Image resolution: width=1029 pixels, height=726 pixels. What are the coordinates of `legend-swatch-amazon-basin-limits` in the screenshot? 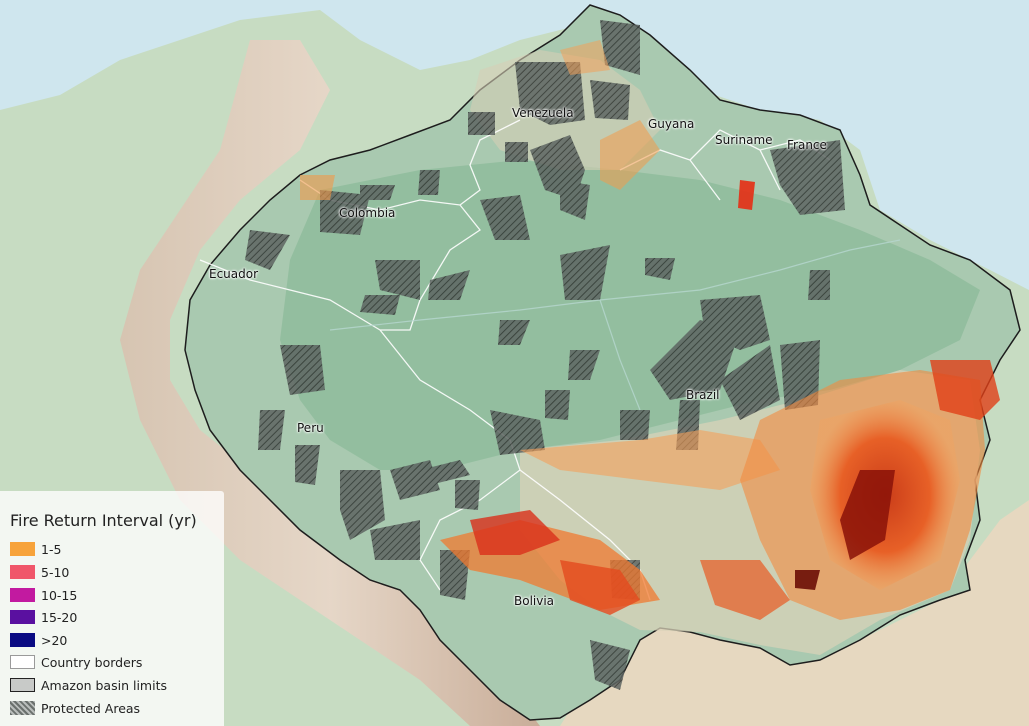 It's located at (22, 685).